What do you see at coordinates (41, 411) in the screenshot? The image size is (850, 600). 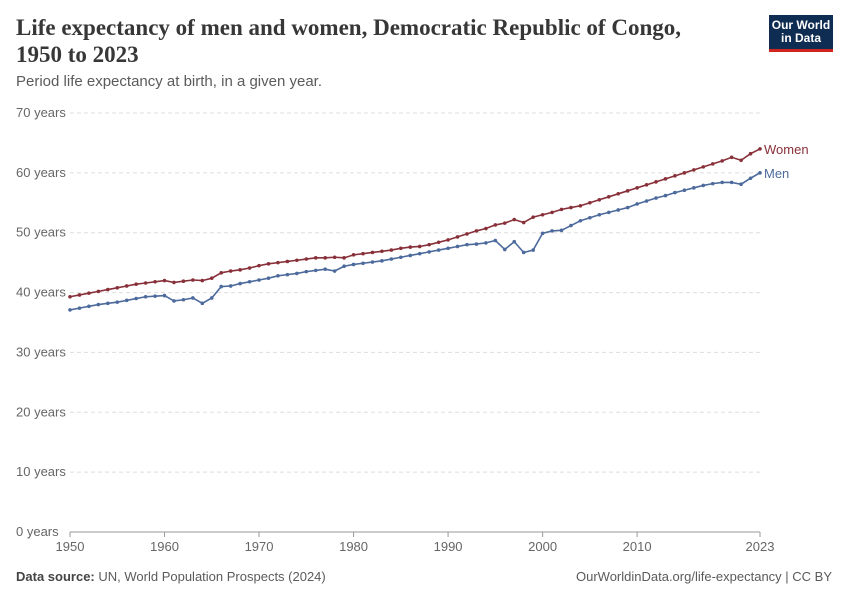 I see `y-tick-label: 20 years` at bounding box center [41, 411].